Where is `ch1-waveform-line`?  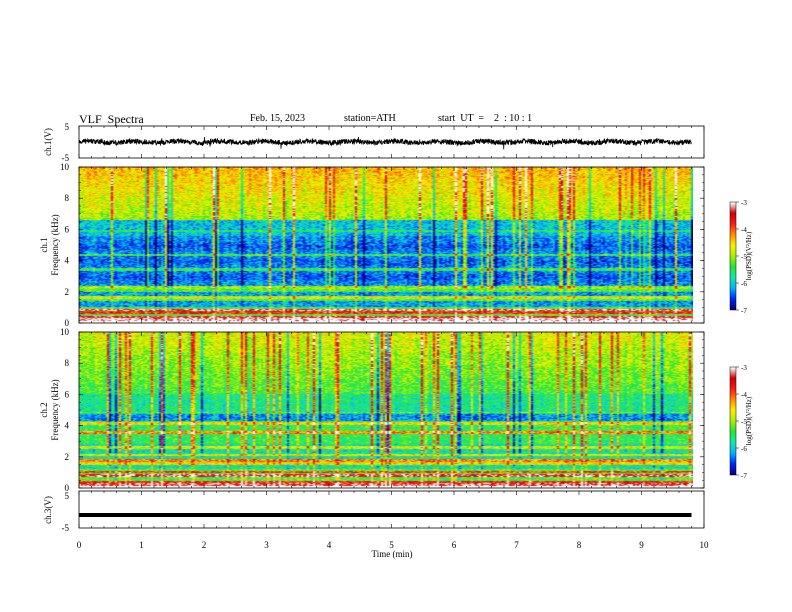 ch1-waveform-line is located at coordinates (385, 143).